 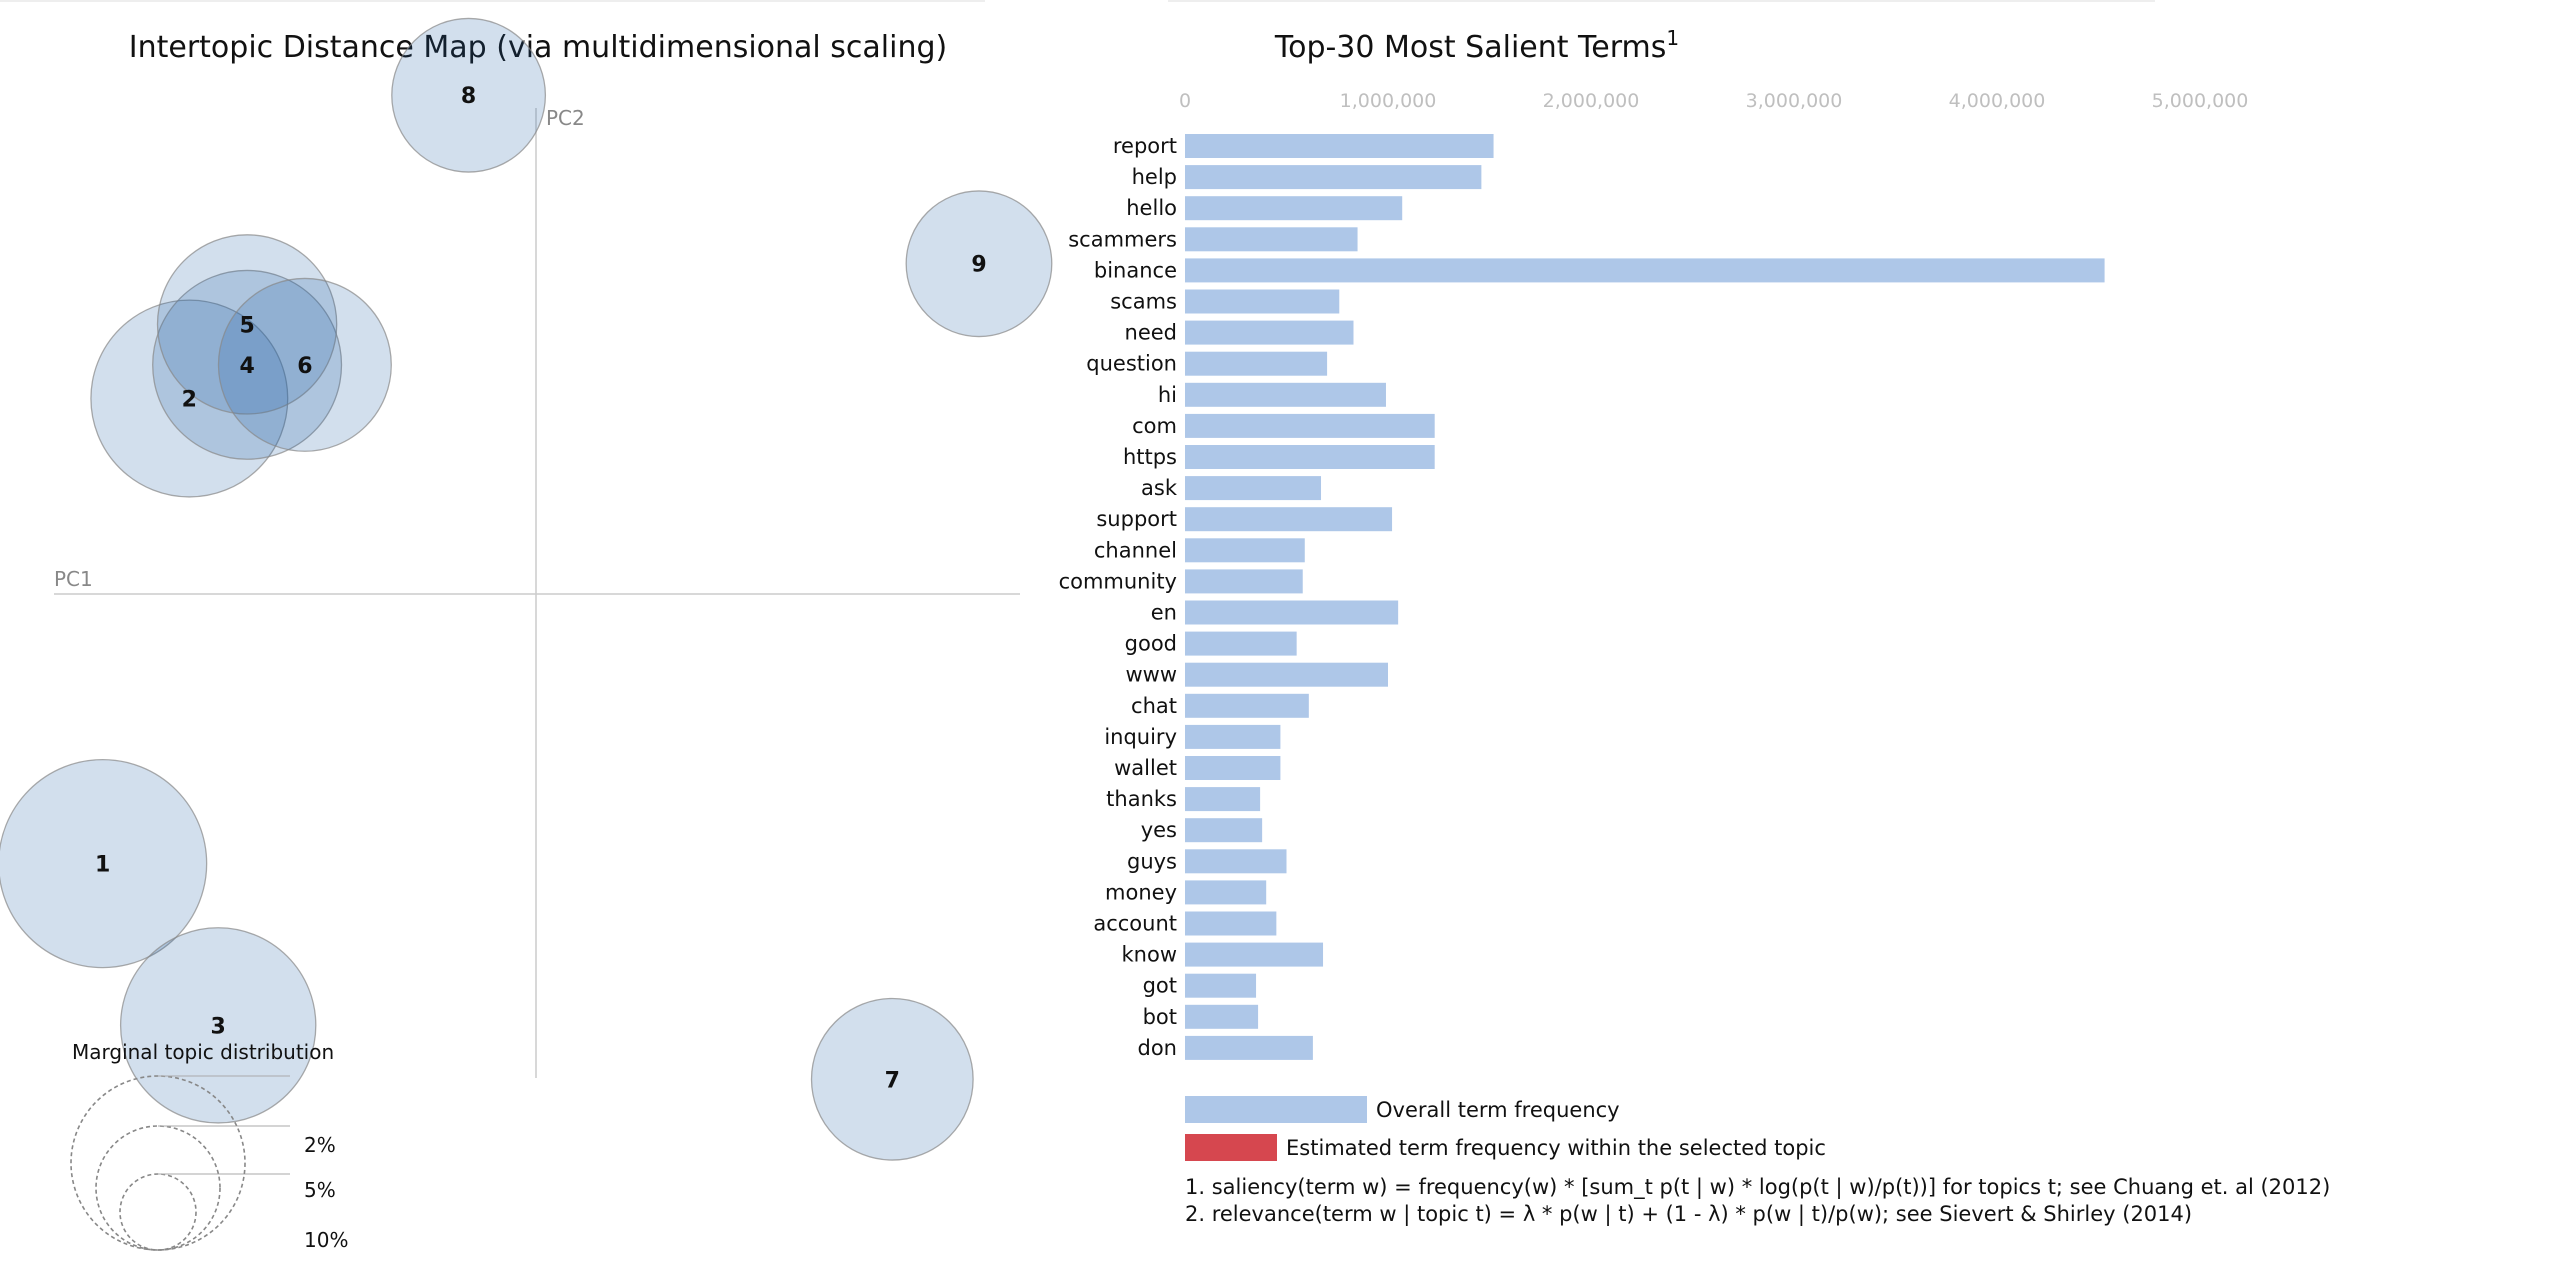 What do you see at coordinates (565, 118) in the screenshot?
I see `pc2-axis-label: PC2` at bounding box center [565, 118].